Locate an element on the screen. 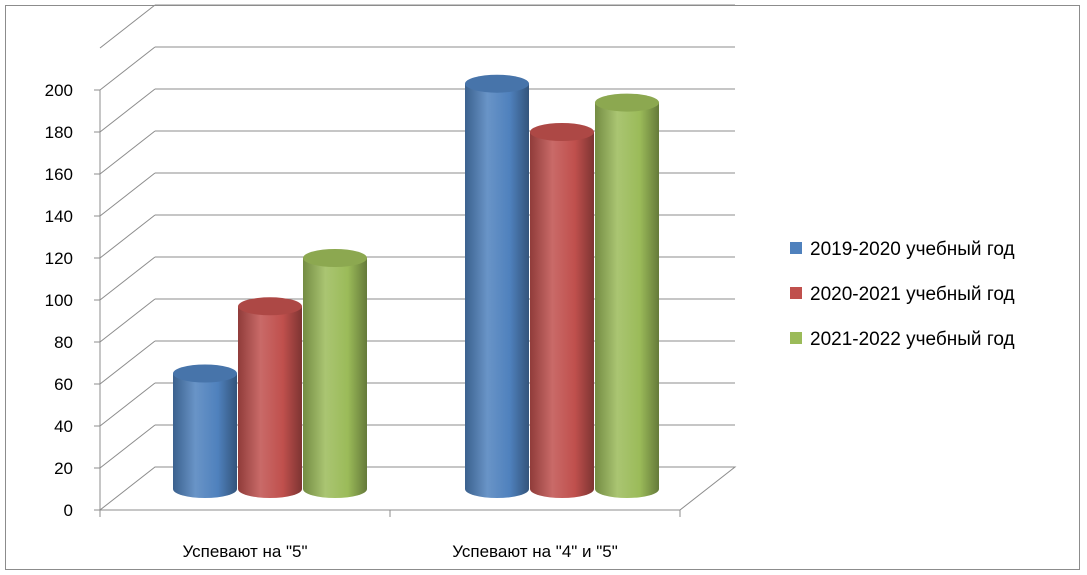  legend-label: 2021-2022 учебный год is located at coordinates (912, 339).